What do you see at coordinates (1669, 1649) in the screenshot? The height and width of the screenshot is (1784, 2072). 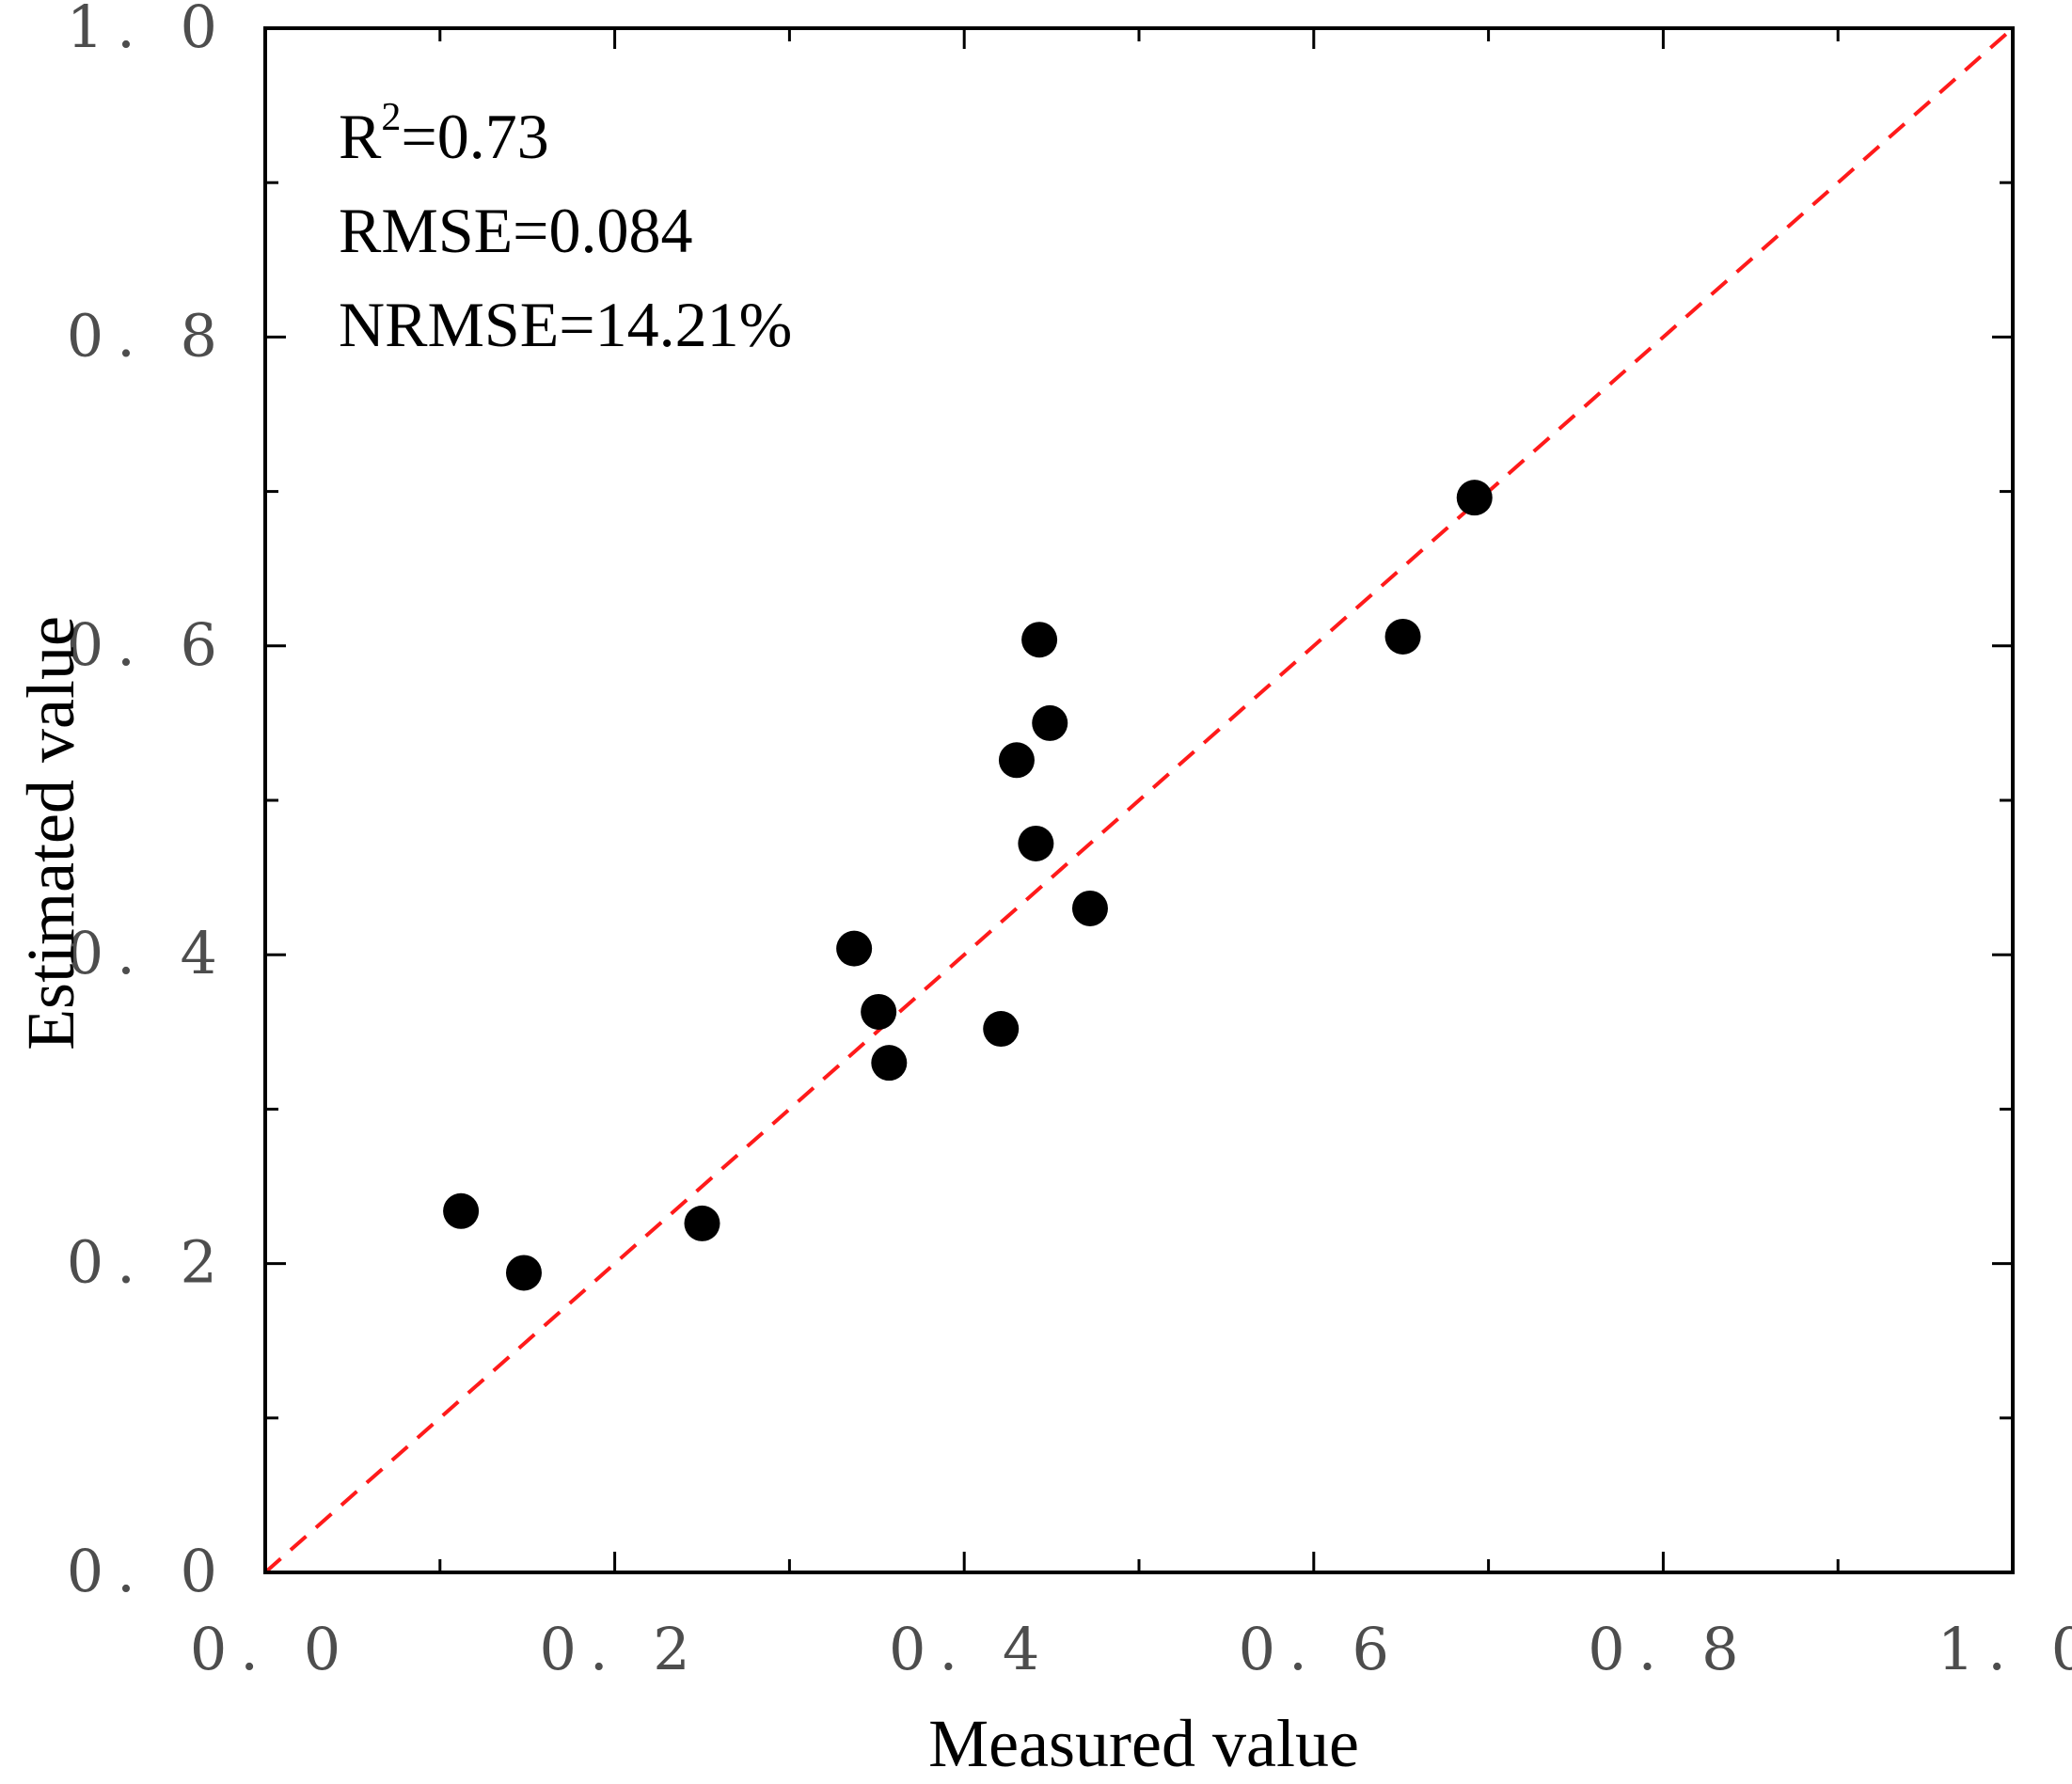 I see `x-tick-label: 0. 8` at bounding box center [1669, 1649].